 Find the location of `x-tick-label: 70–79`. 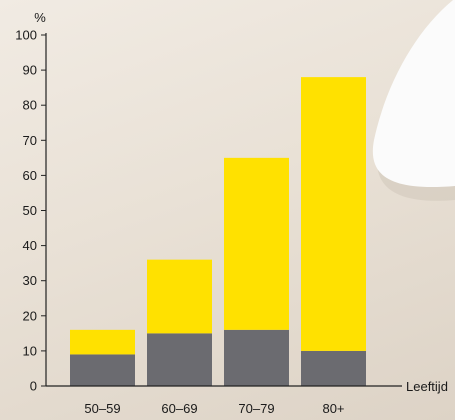

x-tick-label: 70–79 is located at coordinates (256, 408).